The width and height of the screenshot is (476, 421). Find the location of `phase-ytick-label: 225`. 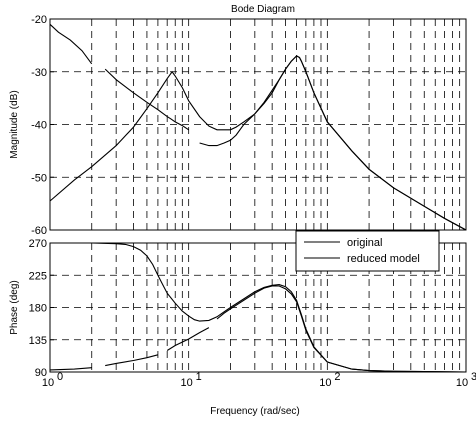

phase-ytick-label: 225 is located at coordinates (38, 276).